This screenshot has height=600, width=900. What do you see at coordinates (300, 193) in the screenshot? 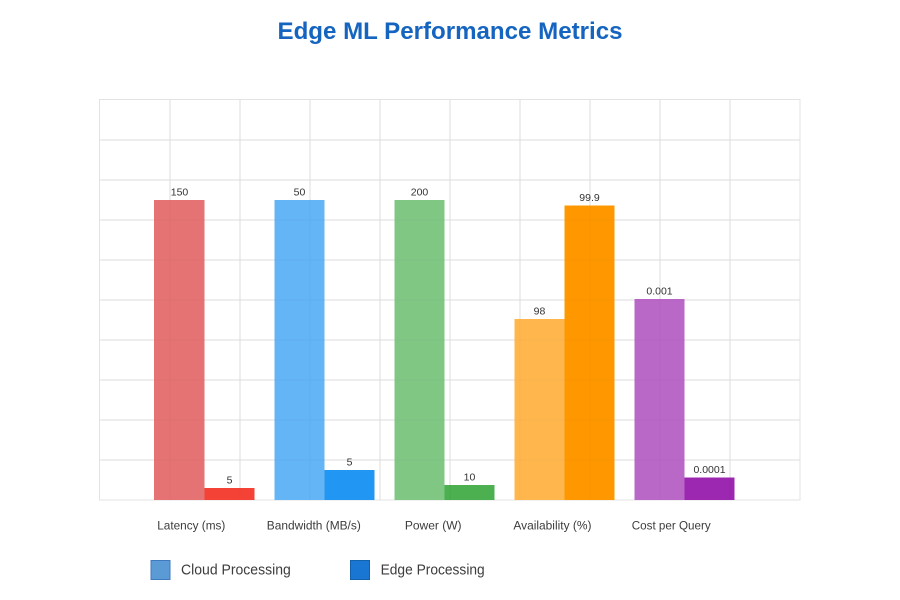
I see `svg-text: 50` at bounding box center [300, 193].